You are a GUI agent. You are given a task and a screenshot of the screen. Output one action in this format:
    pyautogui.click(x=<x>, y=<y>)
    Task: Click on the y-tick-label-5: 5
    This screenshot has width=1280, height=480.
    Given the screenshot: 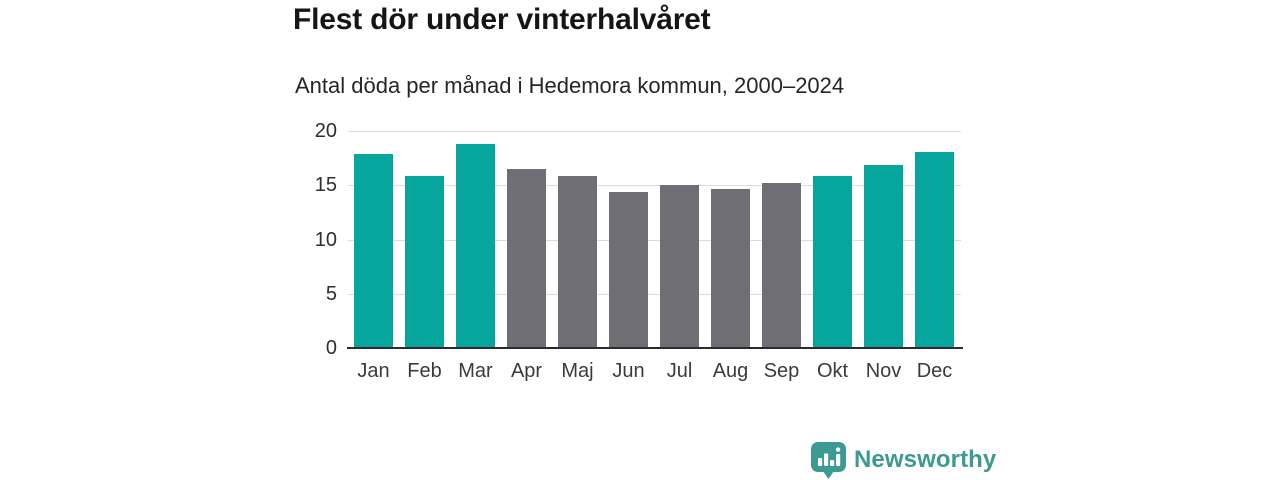 What is the action you would take?
    pyautogui.click(x=331, y=293)
    